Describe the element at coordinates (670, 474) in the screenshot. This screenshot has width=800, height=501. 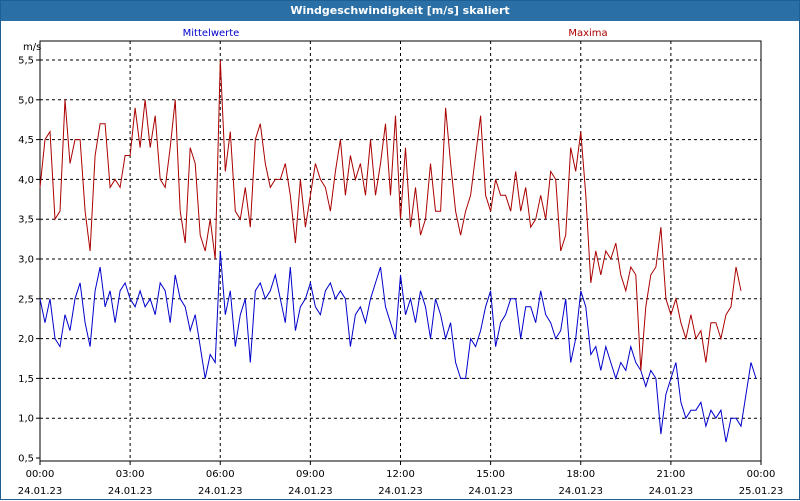
I see `x-tick-time: 21:00` at that location.